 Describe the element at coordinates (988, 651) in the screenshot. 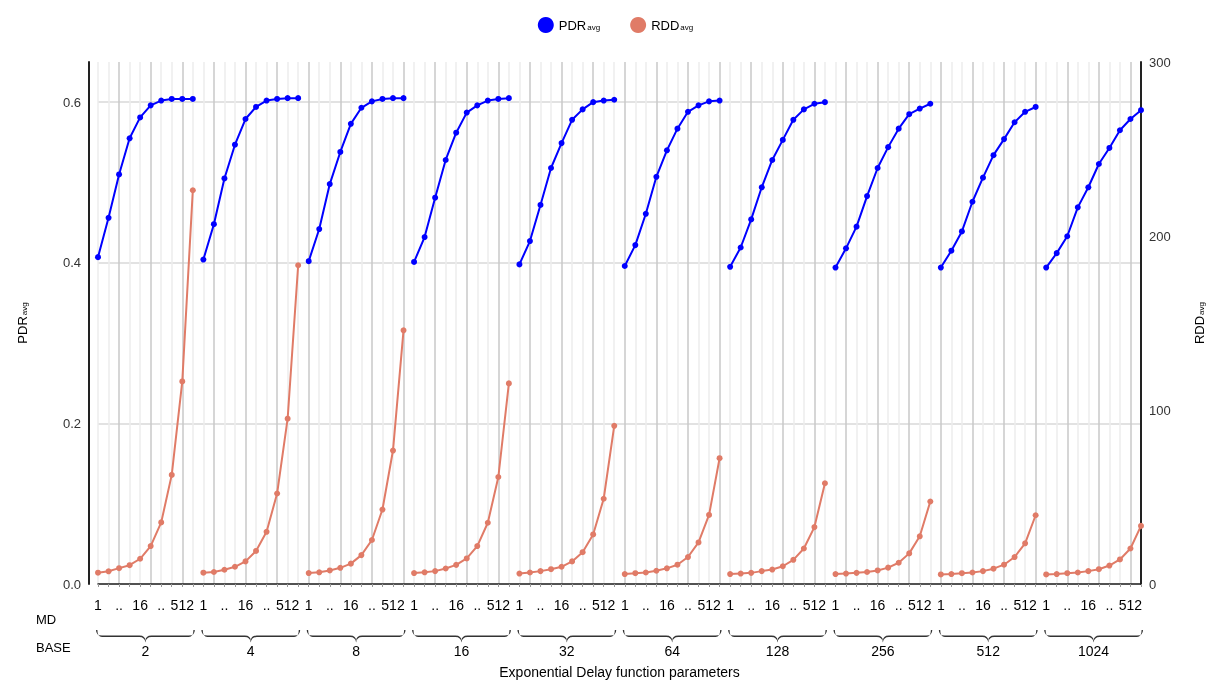

I see `text: 512` at that location.